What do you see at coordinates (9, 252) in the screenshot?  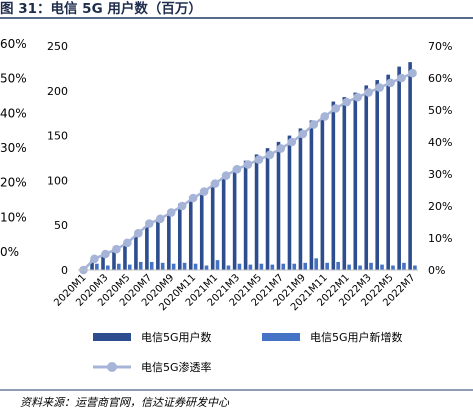 I see `far-left-axis-tick-label: 0%` at bounding box center [9, 252].